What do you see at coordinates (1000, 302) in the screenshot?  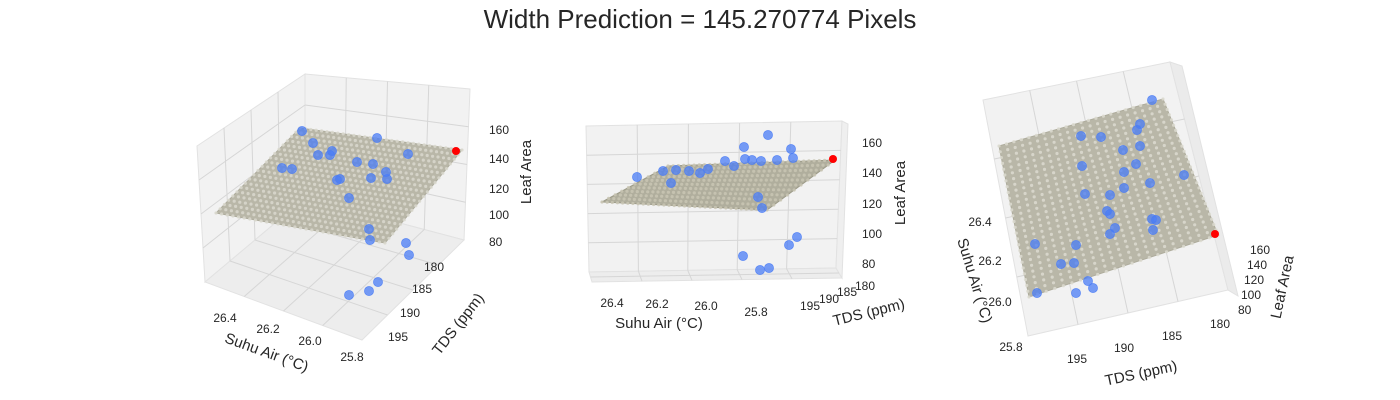 I see `plot3-xtick: 26.0` at bounding box center [1000, 302].